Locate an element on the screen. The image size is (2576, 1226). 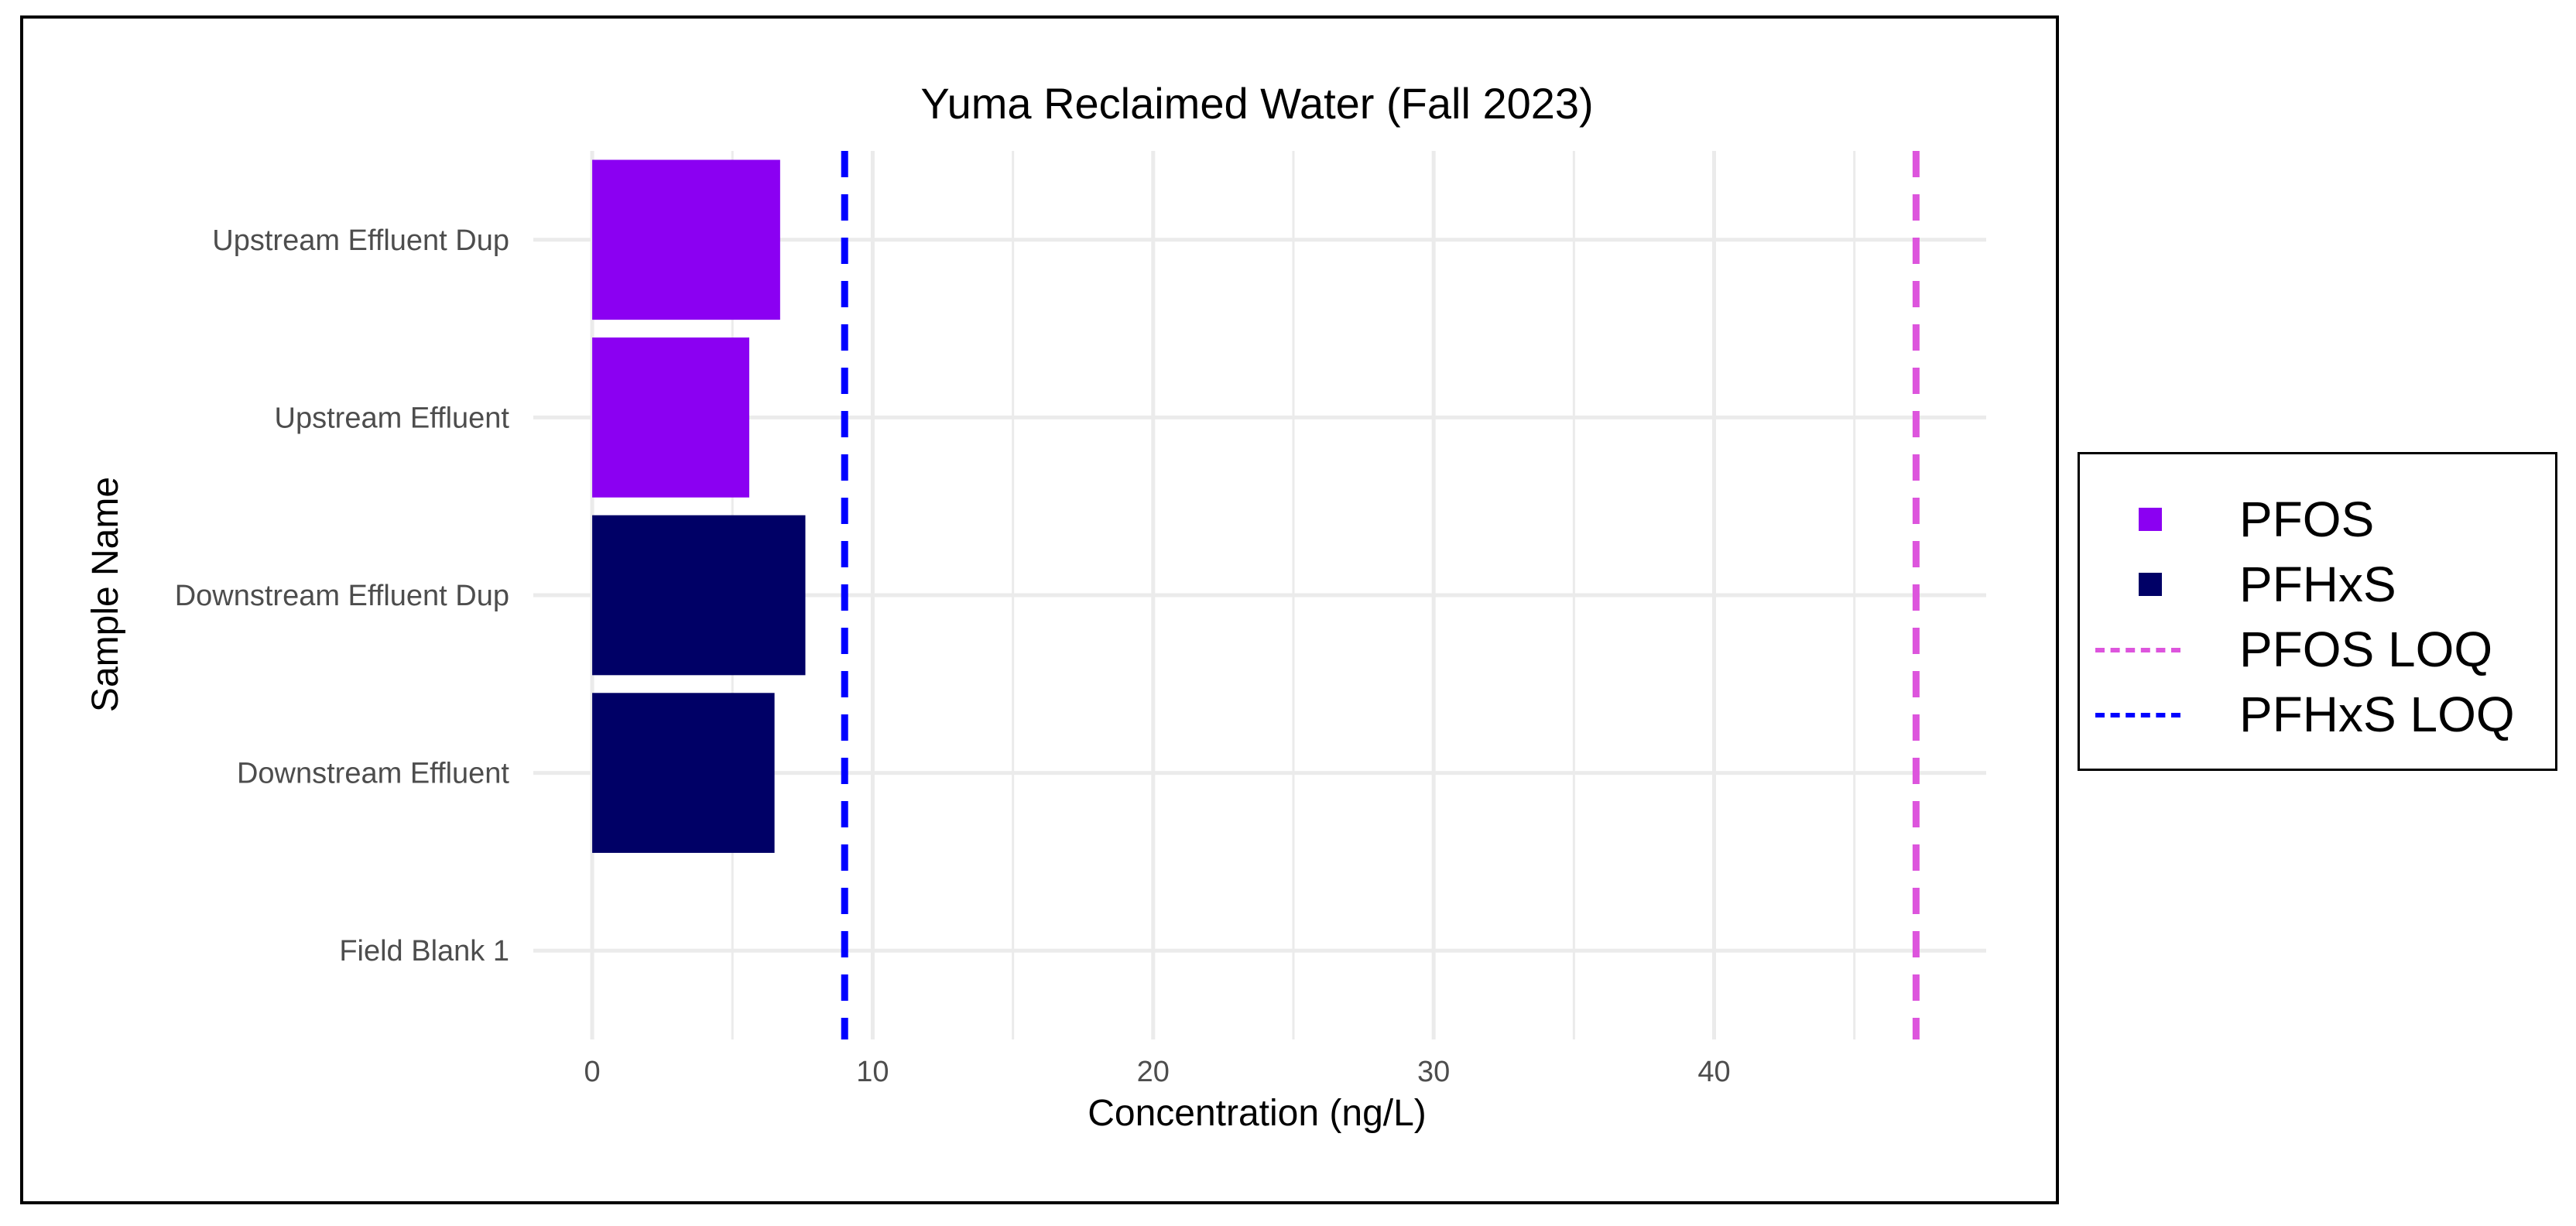
y-tick-label: Upstream Effluent Dup is located at coordinates (360, 240).